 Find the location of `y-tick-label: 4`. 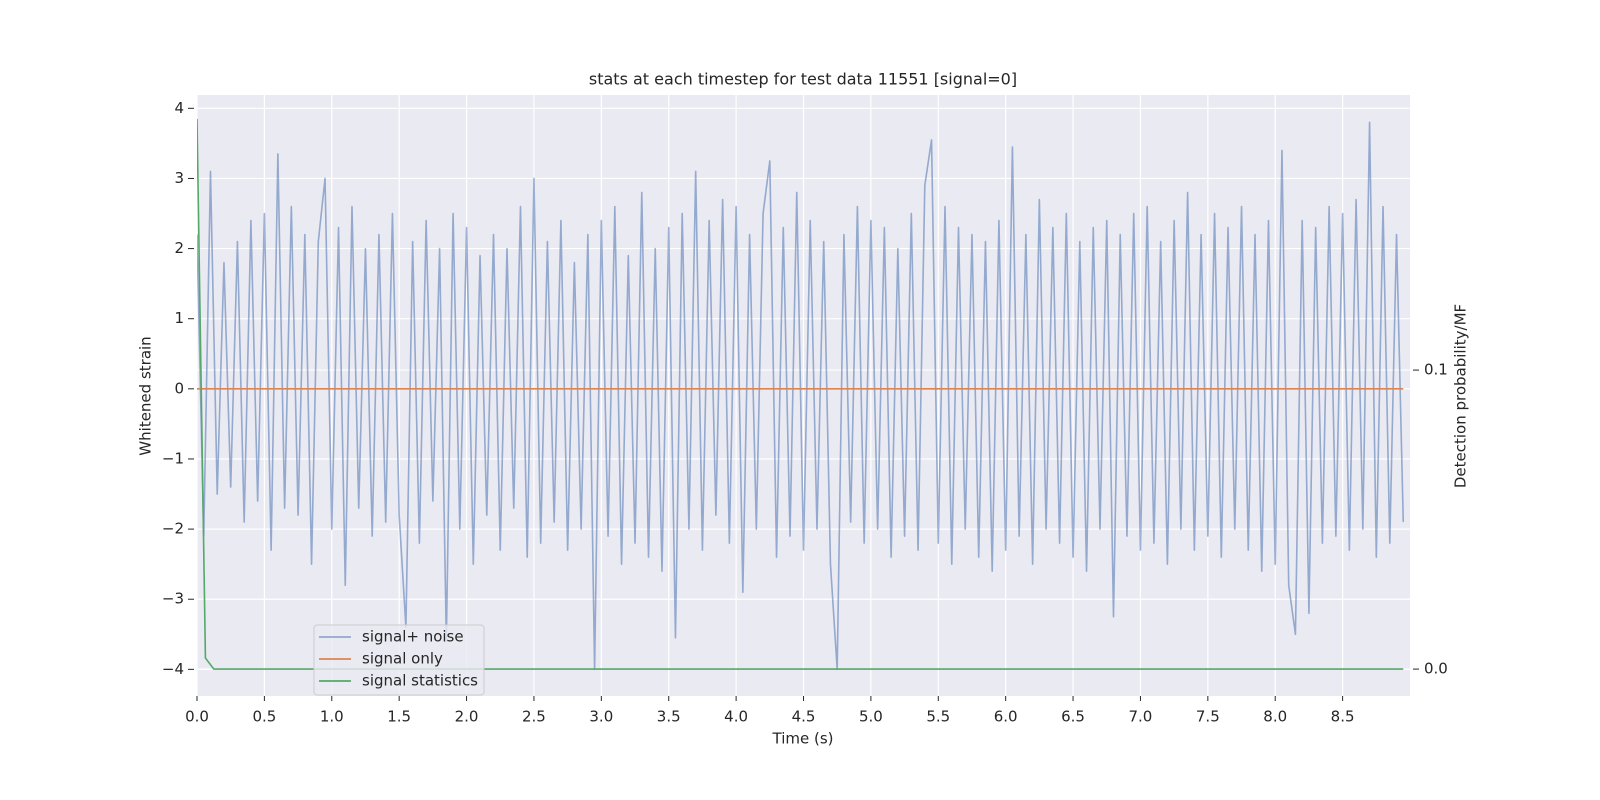

y-tick-label: 4 is located at coordinates (179, 108).